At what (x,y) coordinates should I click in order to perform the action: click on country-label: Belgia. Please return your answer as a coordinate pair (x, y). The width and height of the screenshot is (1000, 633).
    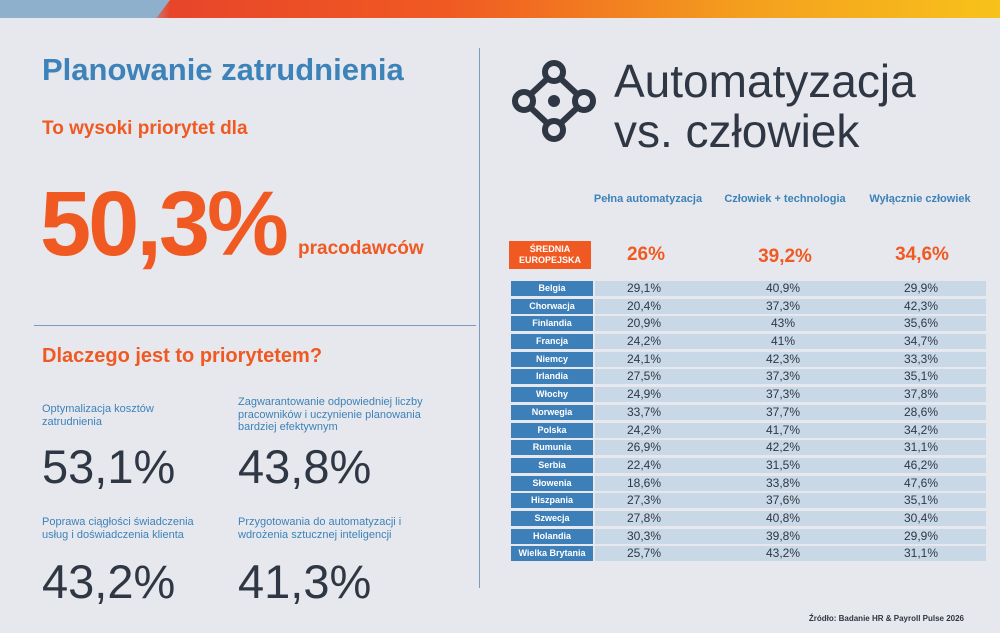
    Looking at the image, I should click on (552, 288).